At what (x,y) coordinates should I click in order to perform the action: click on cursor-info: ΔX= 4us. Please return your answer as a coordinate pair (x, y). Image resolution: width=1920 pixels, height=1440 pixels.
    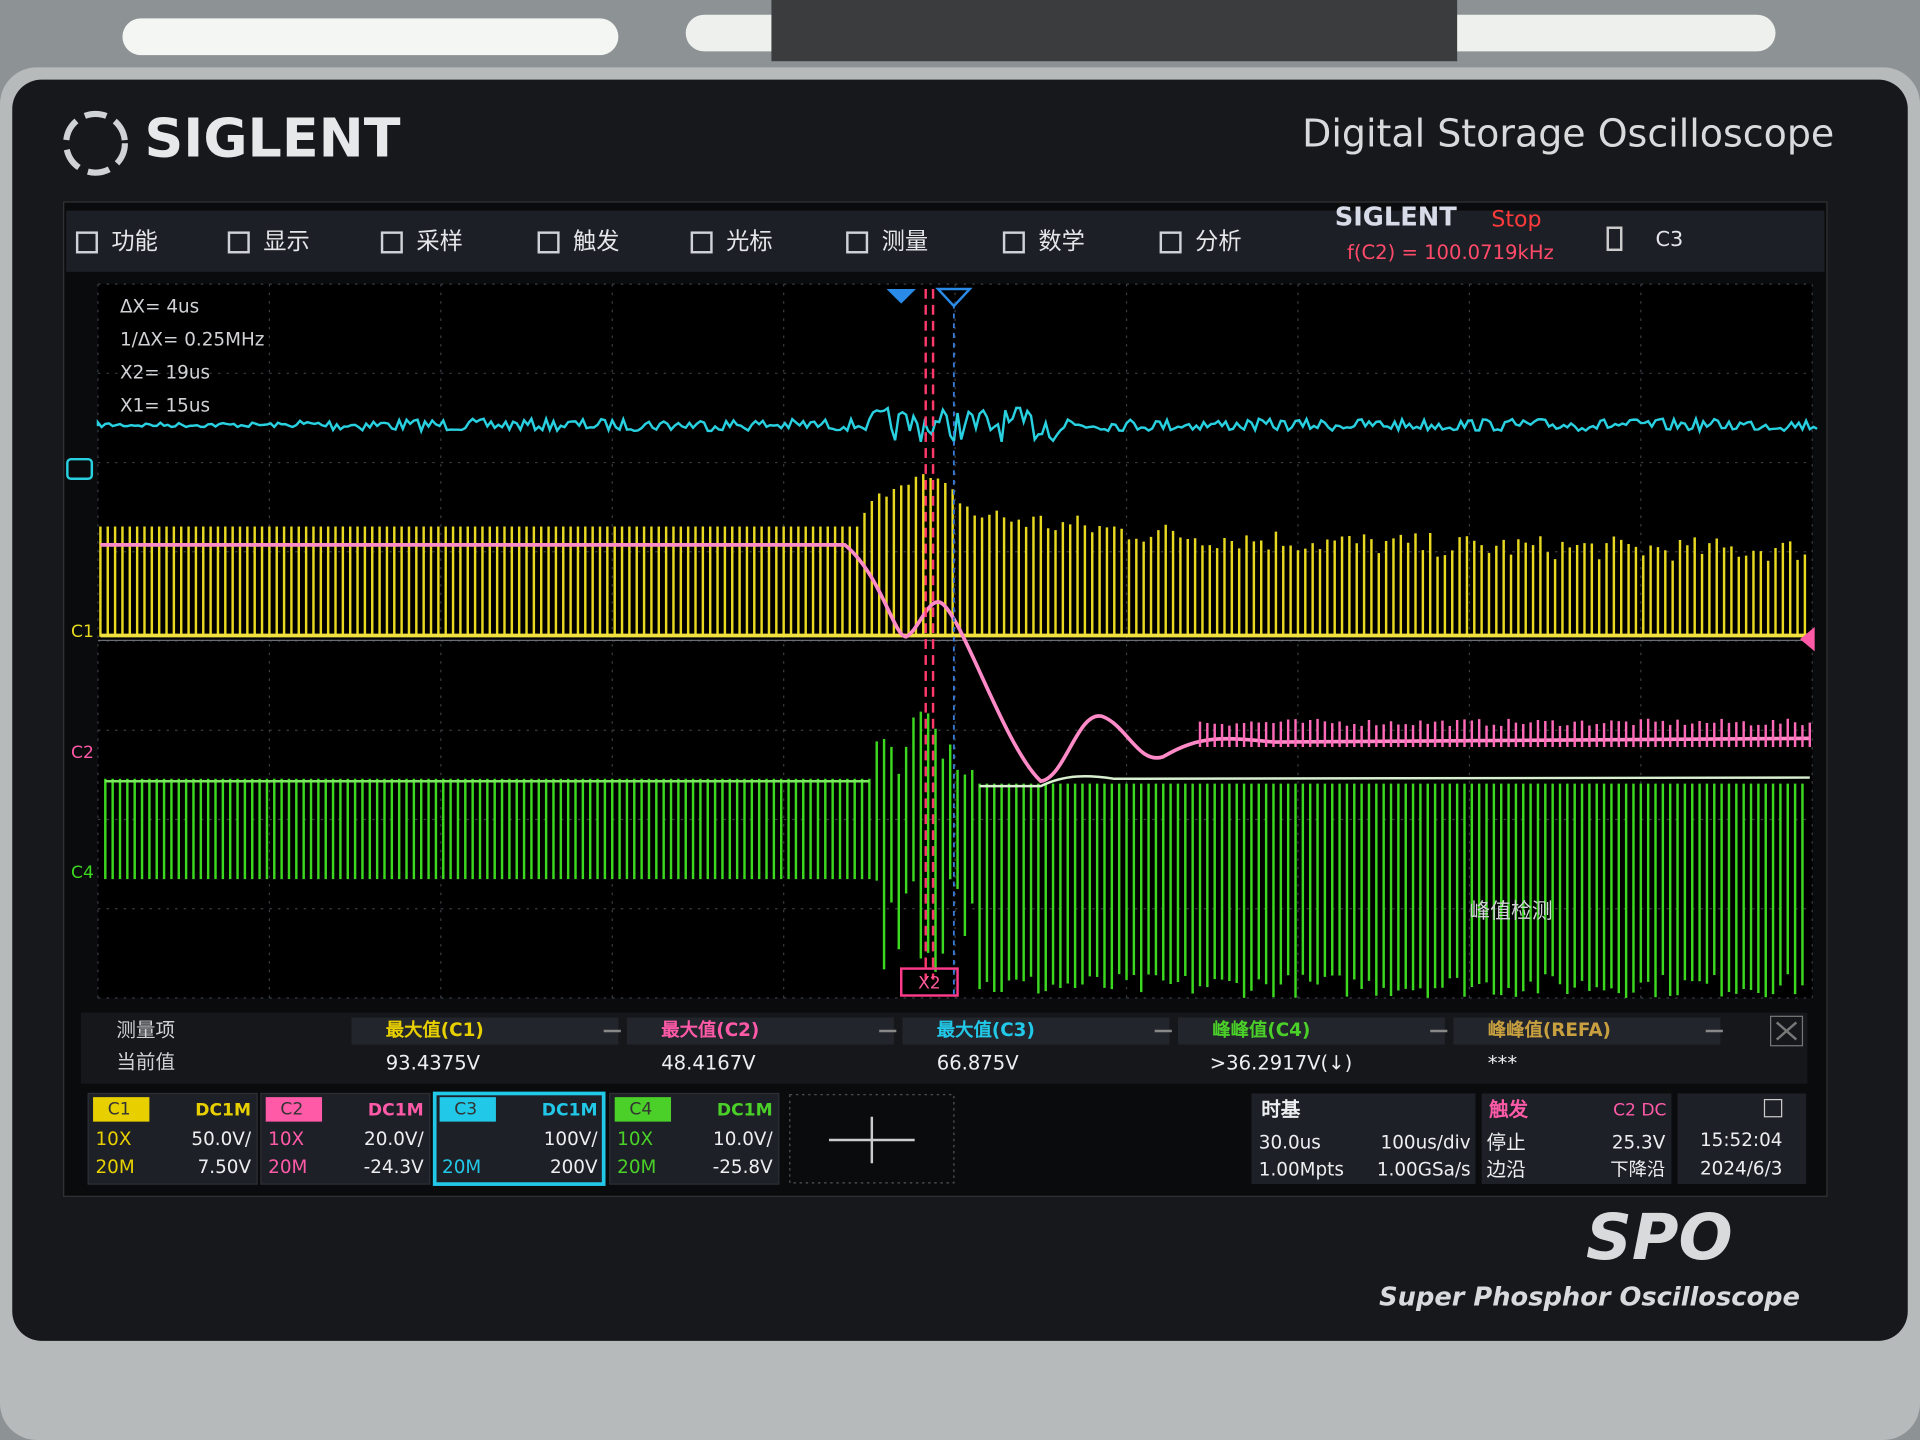
    Looking at the image, I should click on (159, 306).